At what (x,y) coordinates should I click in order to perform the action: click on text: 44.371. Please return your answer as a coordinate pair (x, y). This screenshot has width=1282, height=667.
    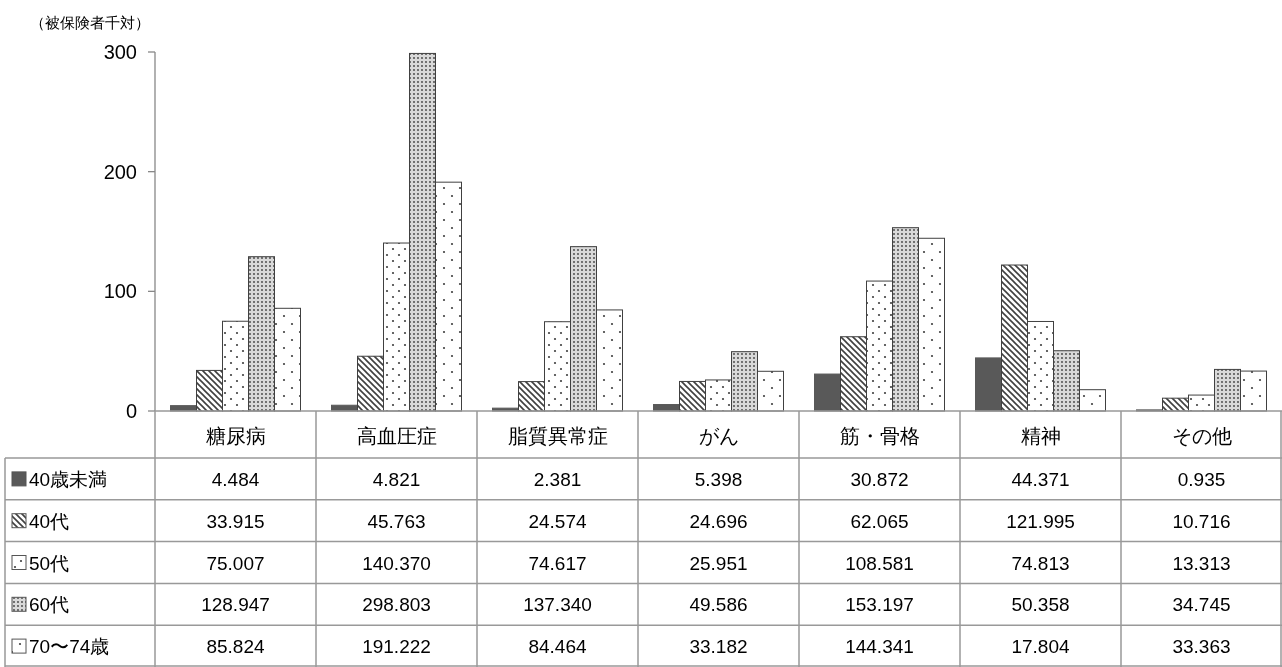
    Looking at the image, I should click on (1040, 479).